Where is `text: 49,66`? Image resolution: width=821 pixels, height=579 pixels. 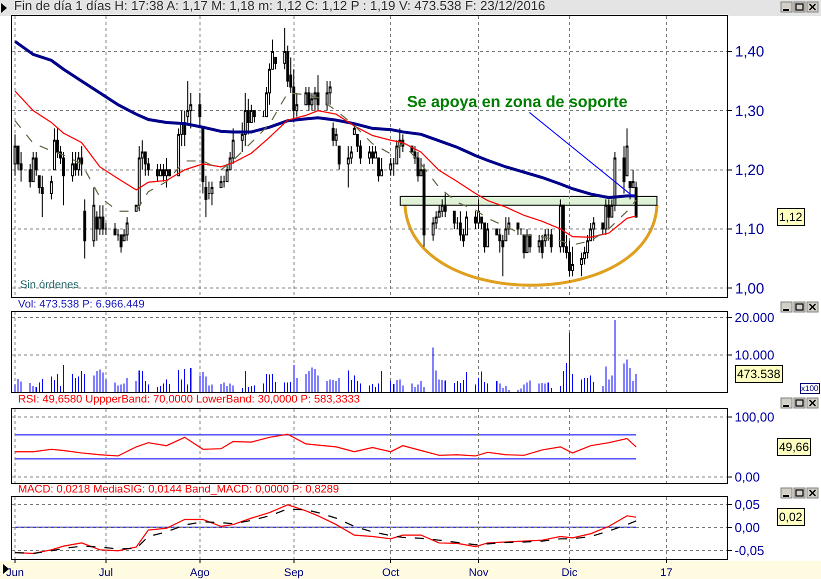 text: 49,66 is located at coordinates (794, 447).